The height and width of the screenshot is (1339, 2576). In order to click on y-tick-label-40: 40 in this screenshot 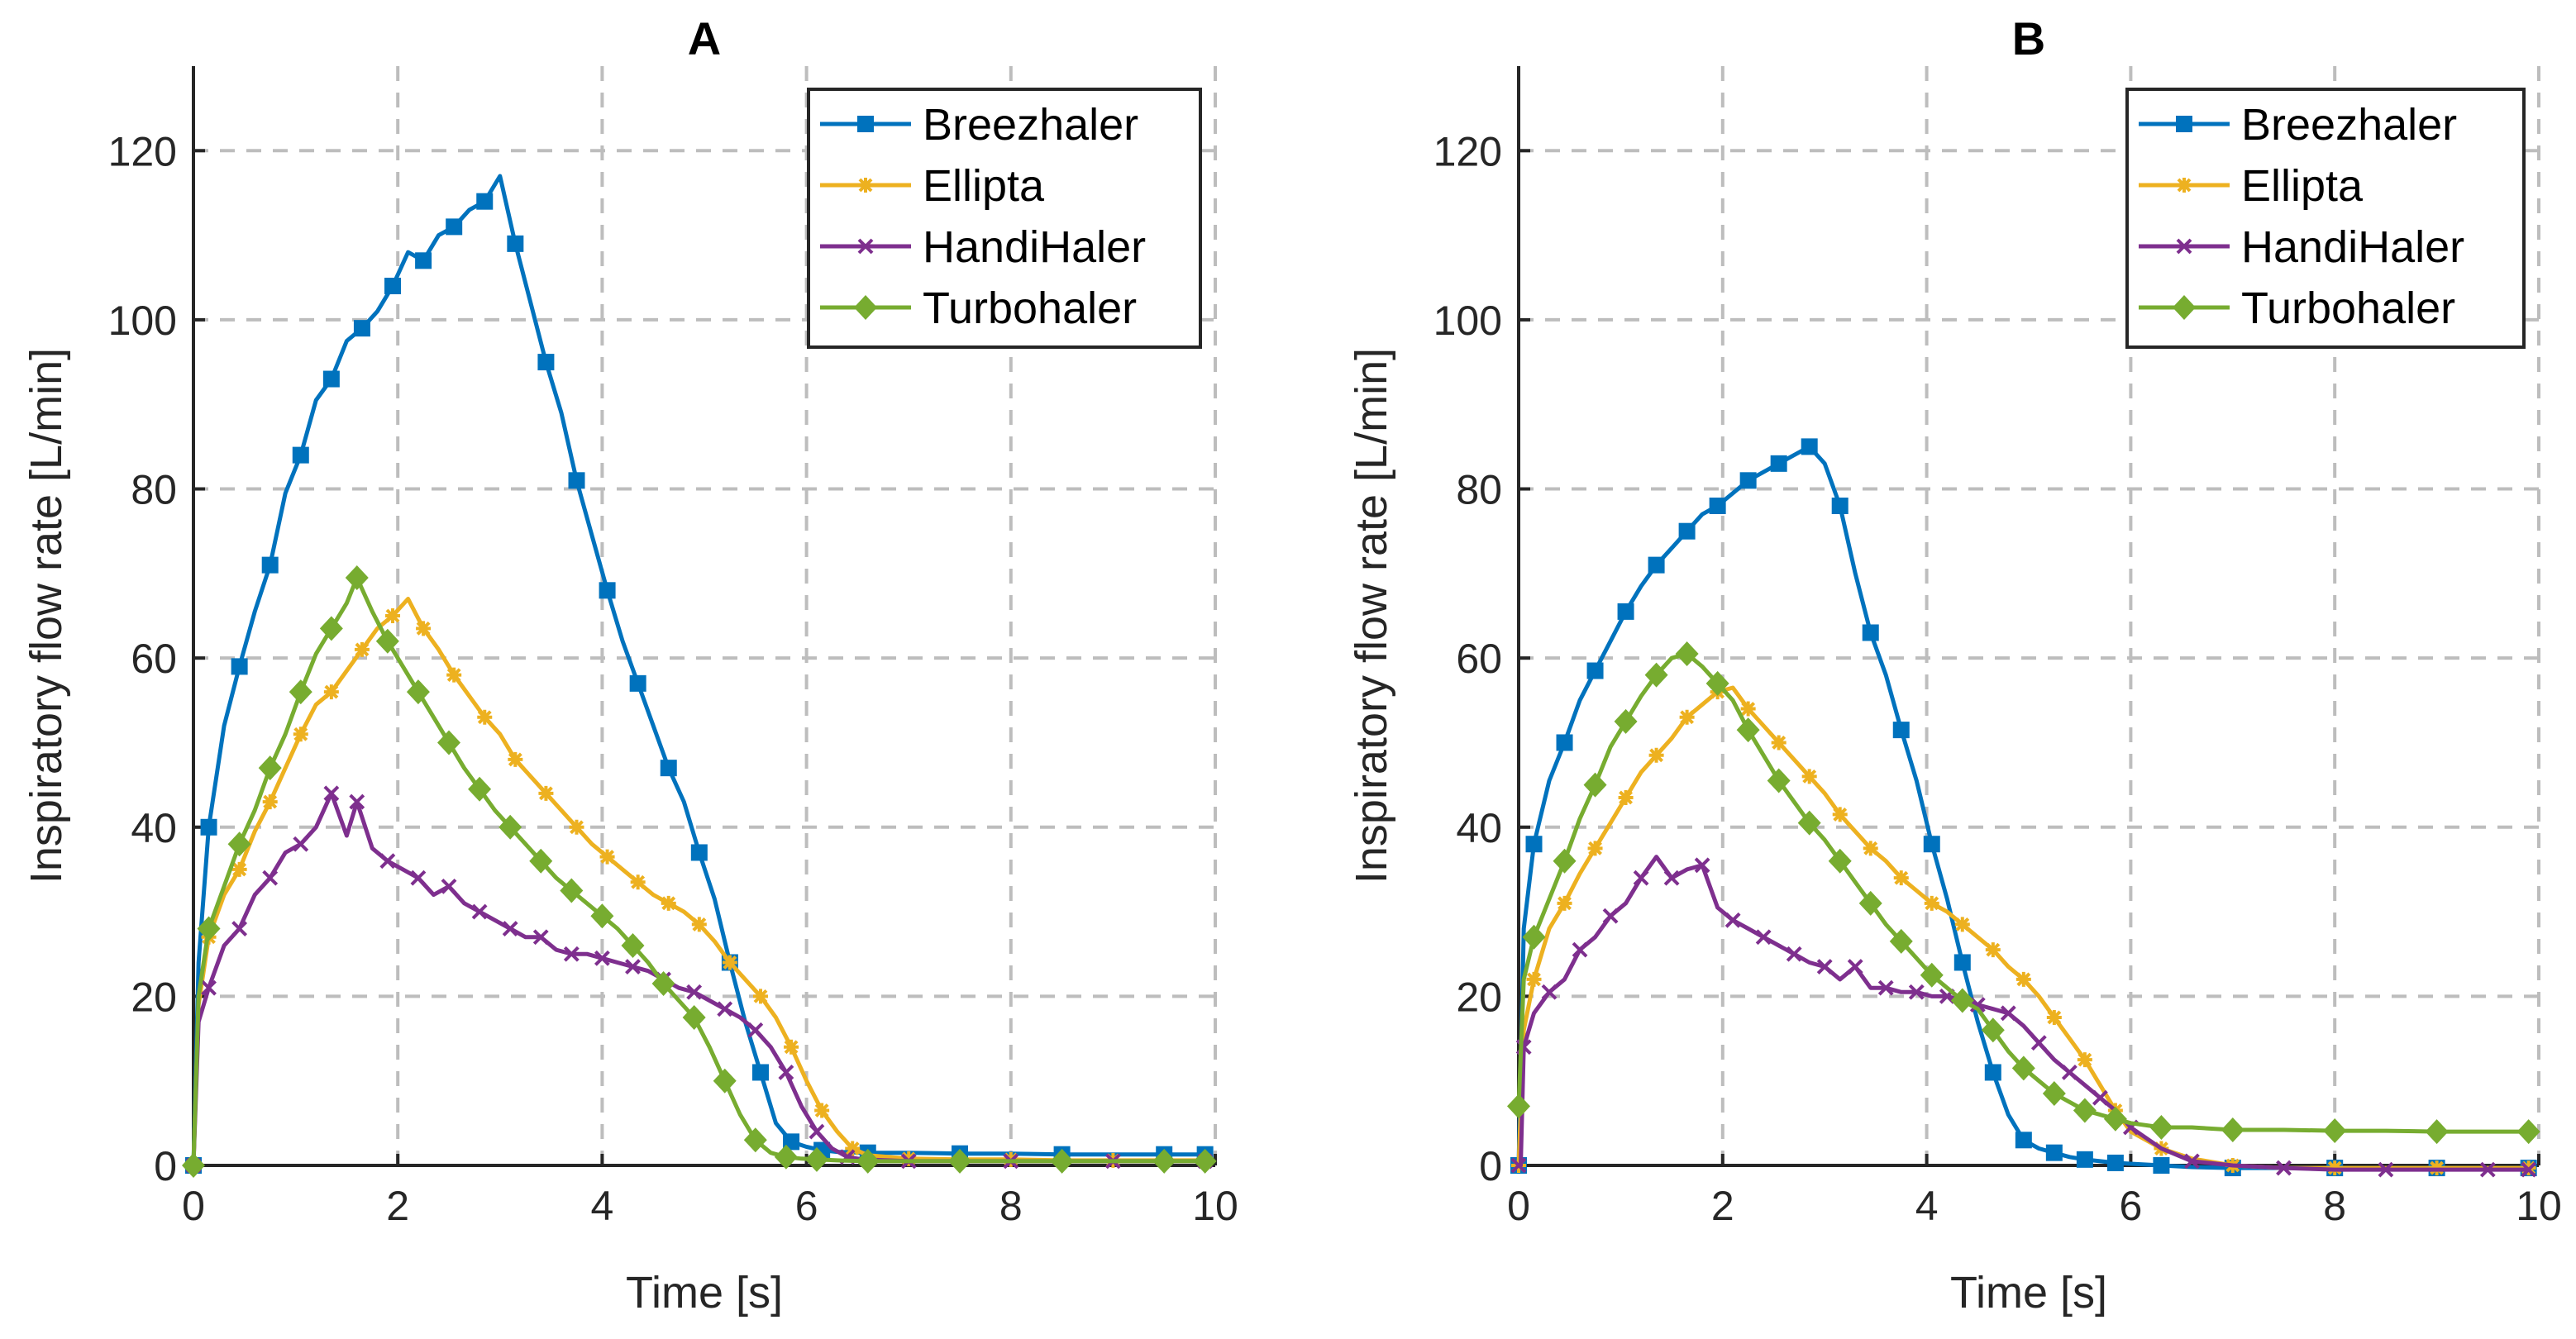, I will do `click(154, 828)`.